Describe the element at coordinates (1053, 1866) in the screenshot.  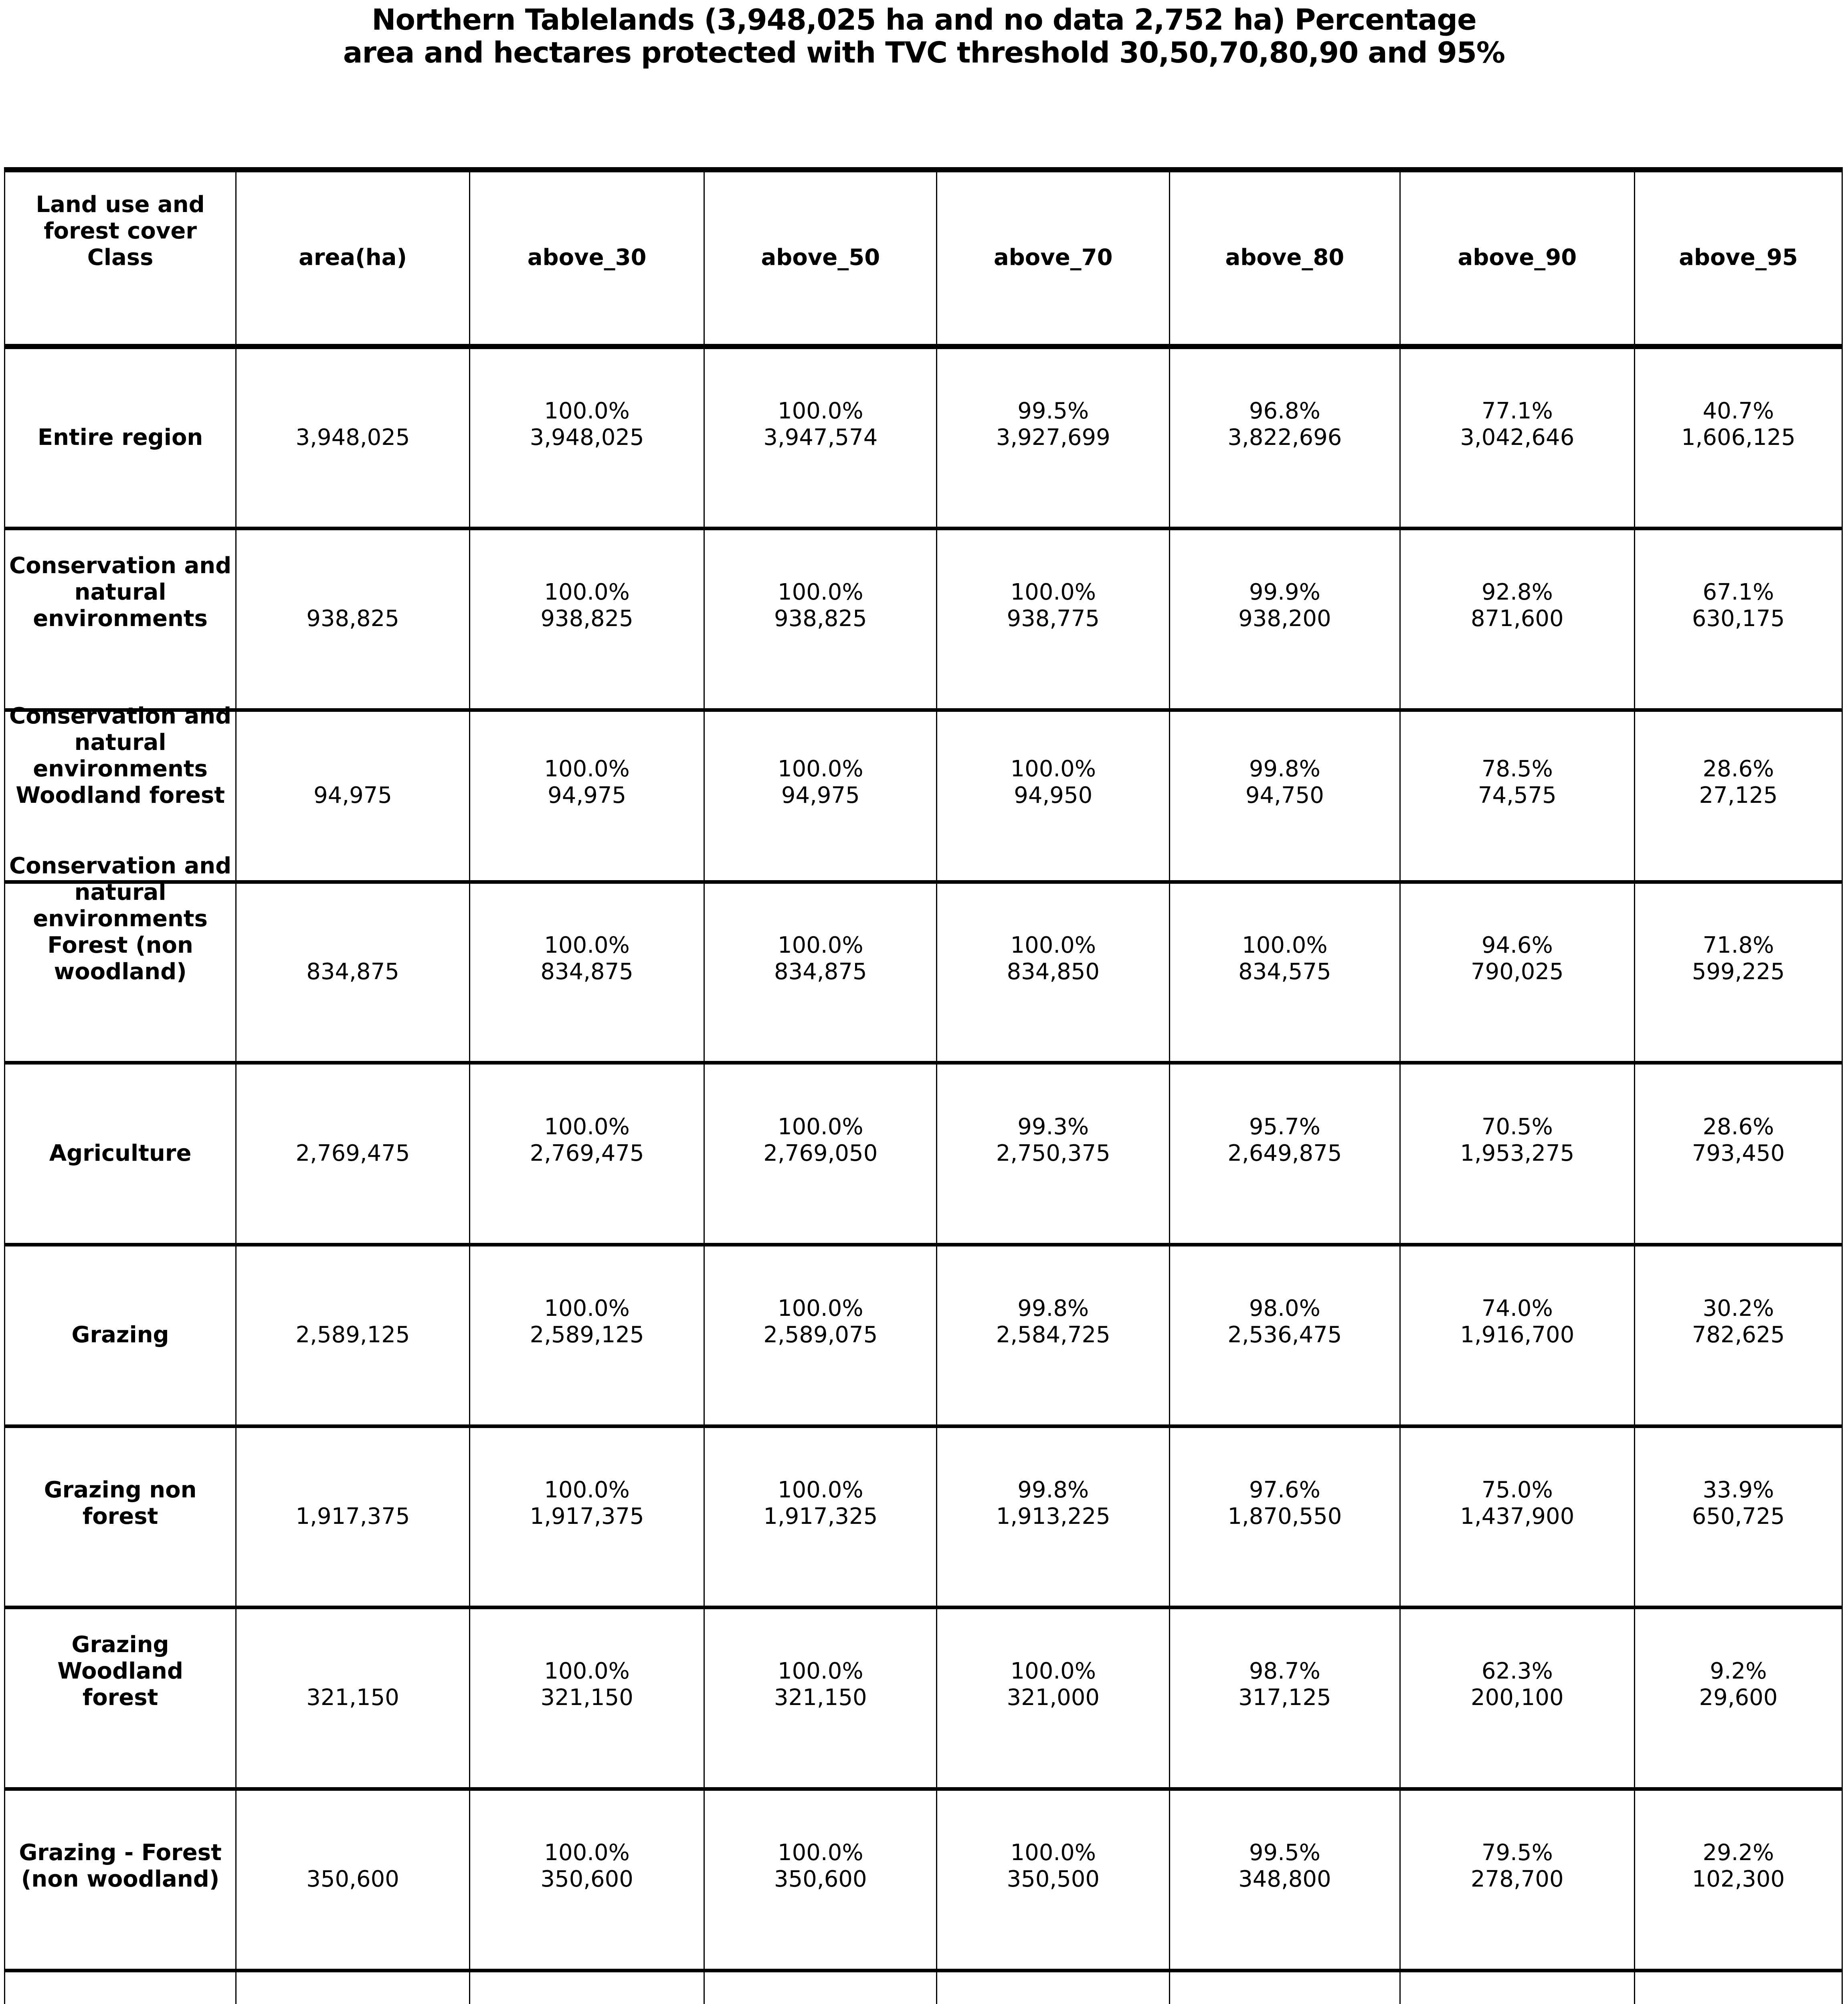
I see `value-cell-text: 100.0% 350,500` at that location.